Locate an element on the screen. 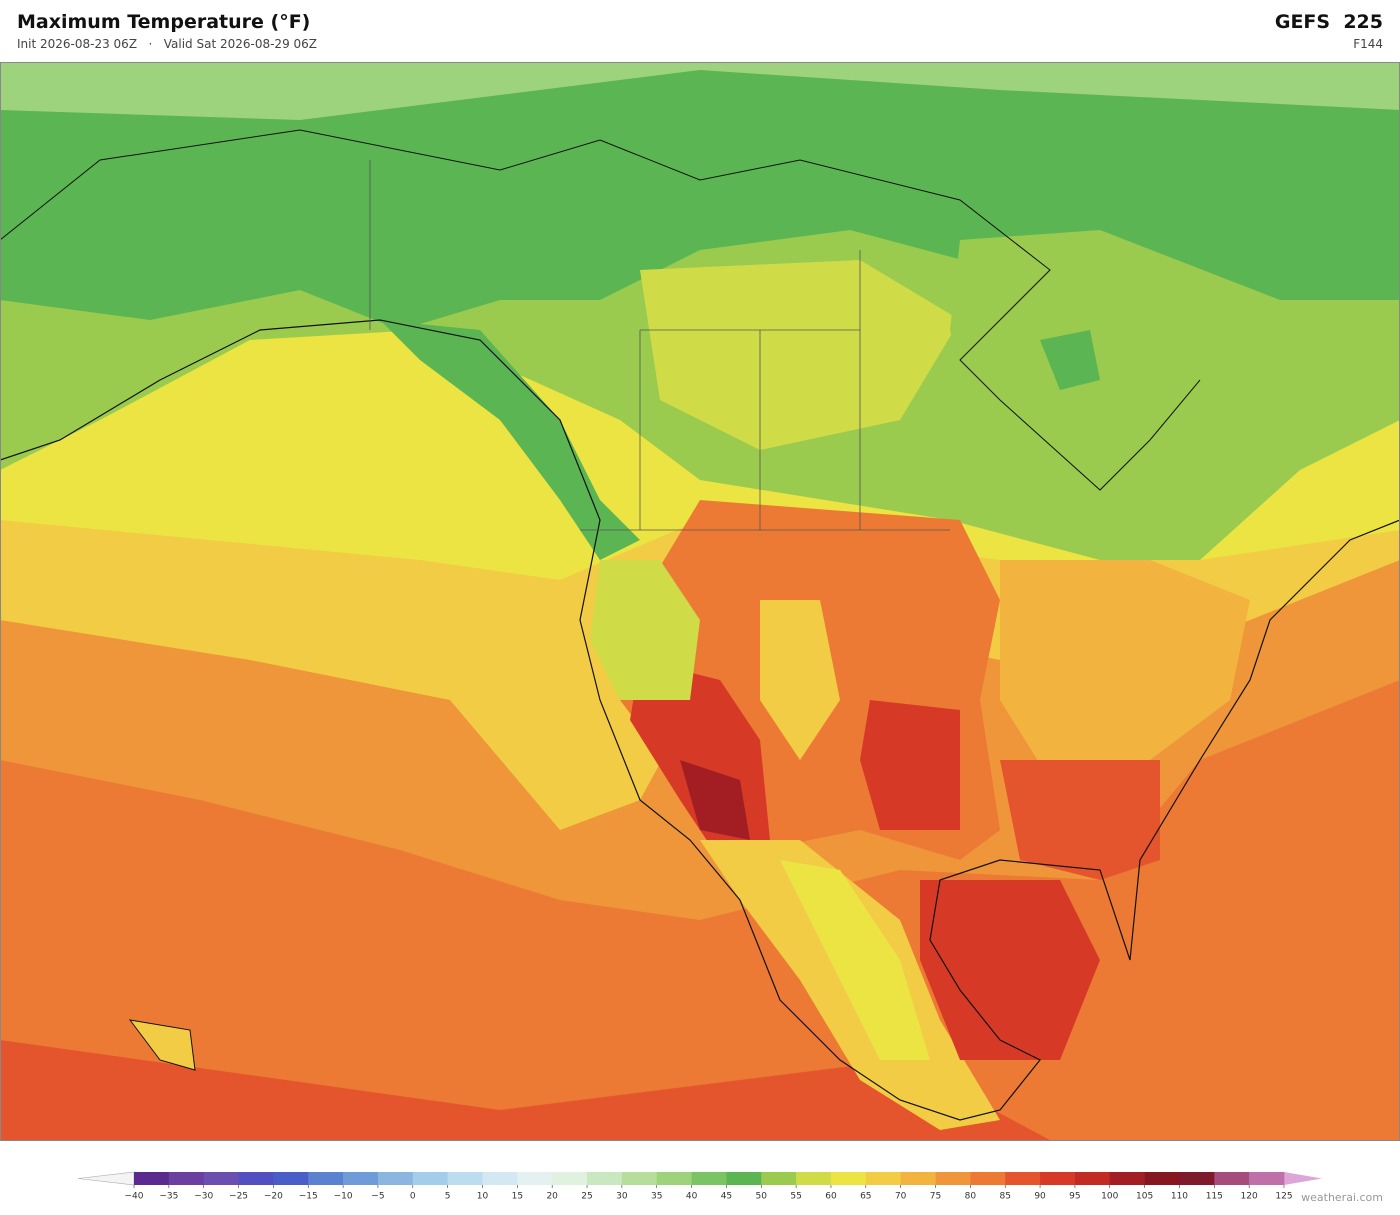 This screenshot has width=1400, height=1215. colorbar-tick-label: −15 is located at coordinates (308, 1197).